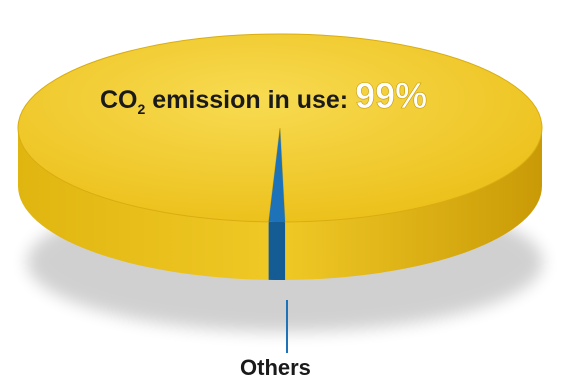 The image size is (572, 381). I want to click on co2-label: CO2 emission in use: 99%, so click(263, 96).